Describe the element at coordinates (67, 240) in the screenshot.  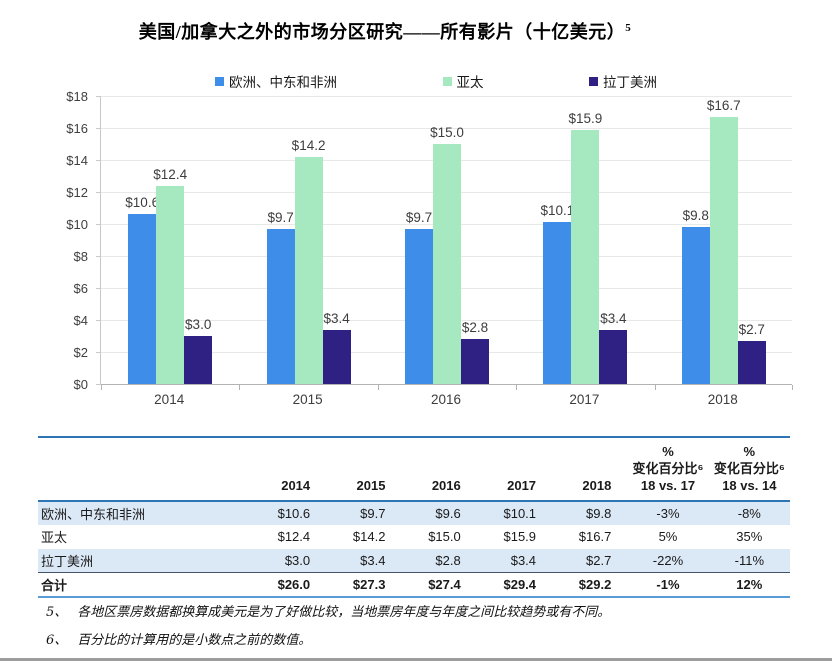
I see `y-axis: $0 $2 $4 $6 $8 $10 $12 $14 $16 $18` at that location.